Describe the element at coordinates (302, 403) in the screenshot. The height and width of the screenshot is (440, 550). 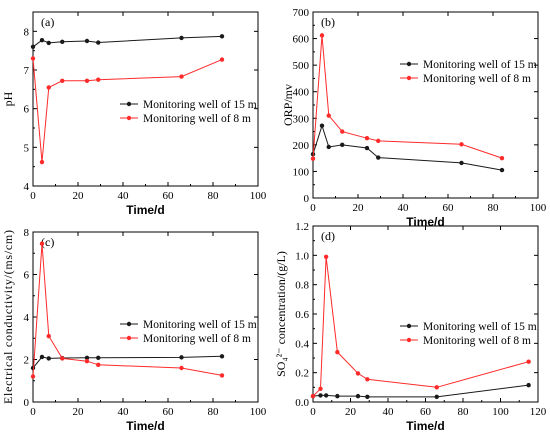
I see `y-tick-label: 0.0` at that location.